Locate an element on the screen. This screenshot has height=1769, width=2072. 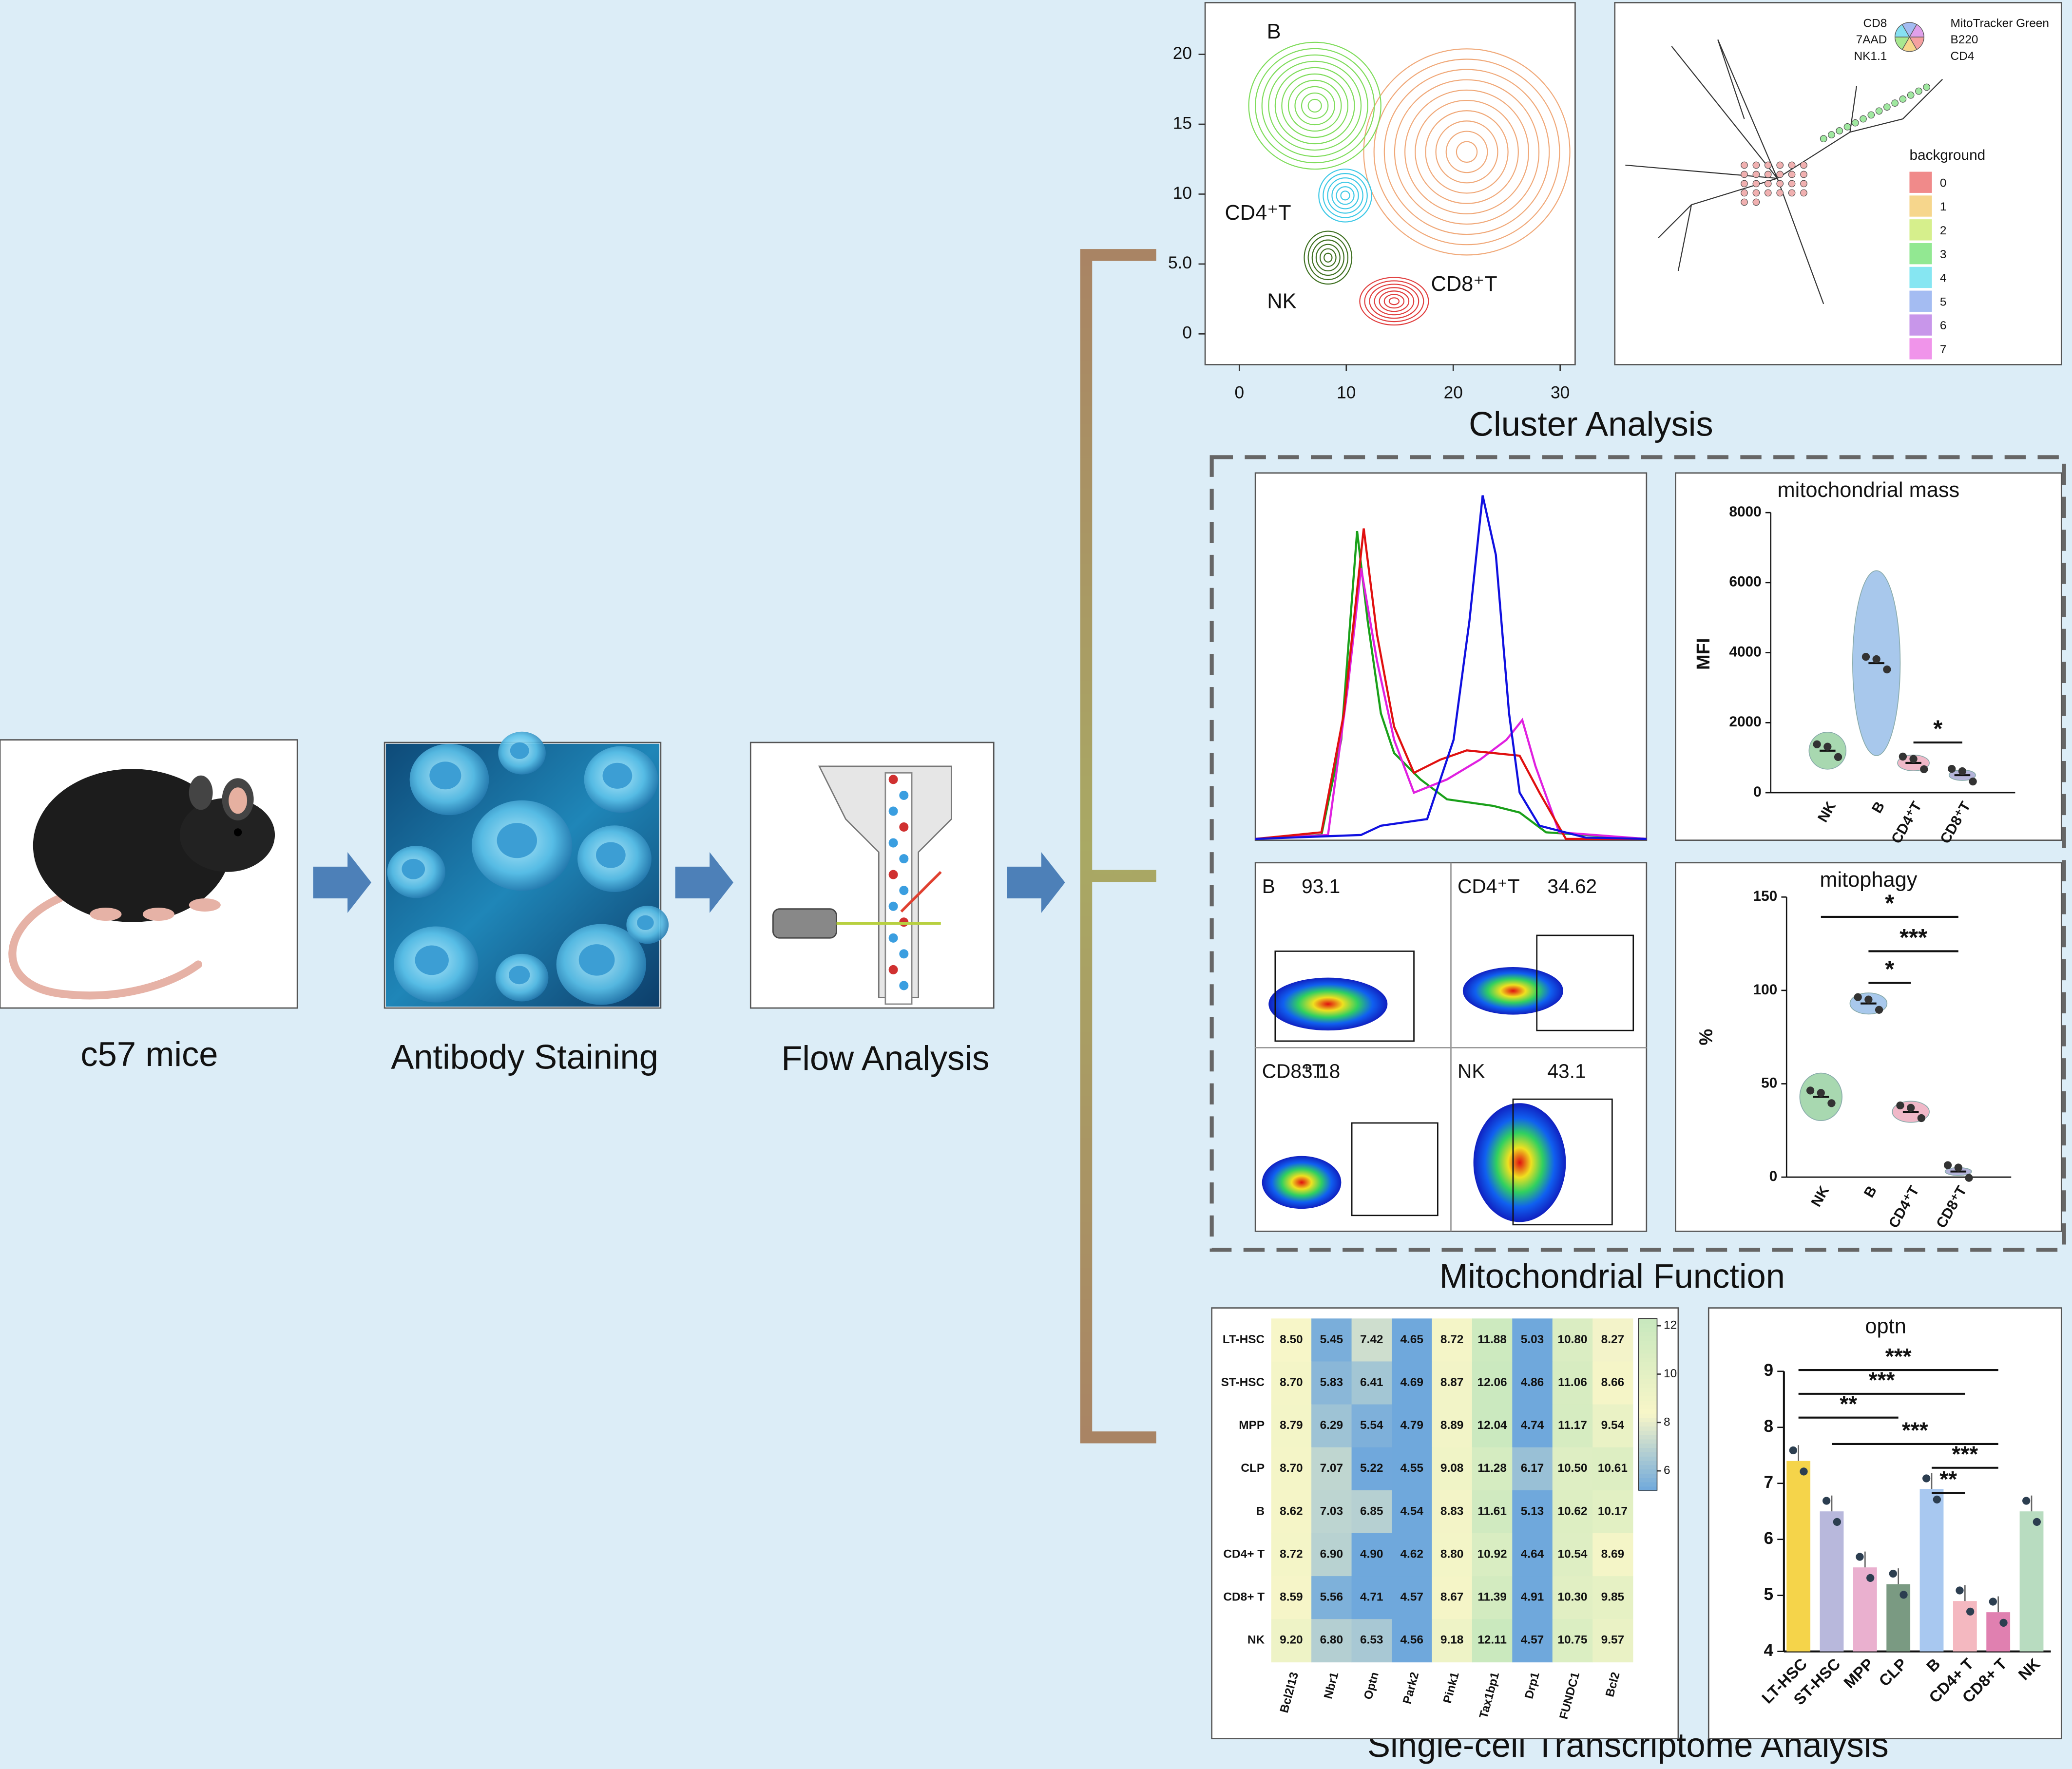
cell-value: 10.50 is located at coordinates (1572, 1468).